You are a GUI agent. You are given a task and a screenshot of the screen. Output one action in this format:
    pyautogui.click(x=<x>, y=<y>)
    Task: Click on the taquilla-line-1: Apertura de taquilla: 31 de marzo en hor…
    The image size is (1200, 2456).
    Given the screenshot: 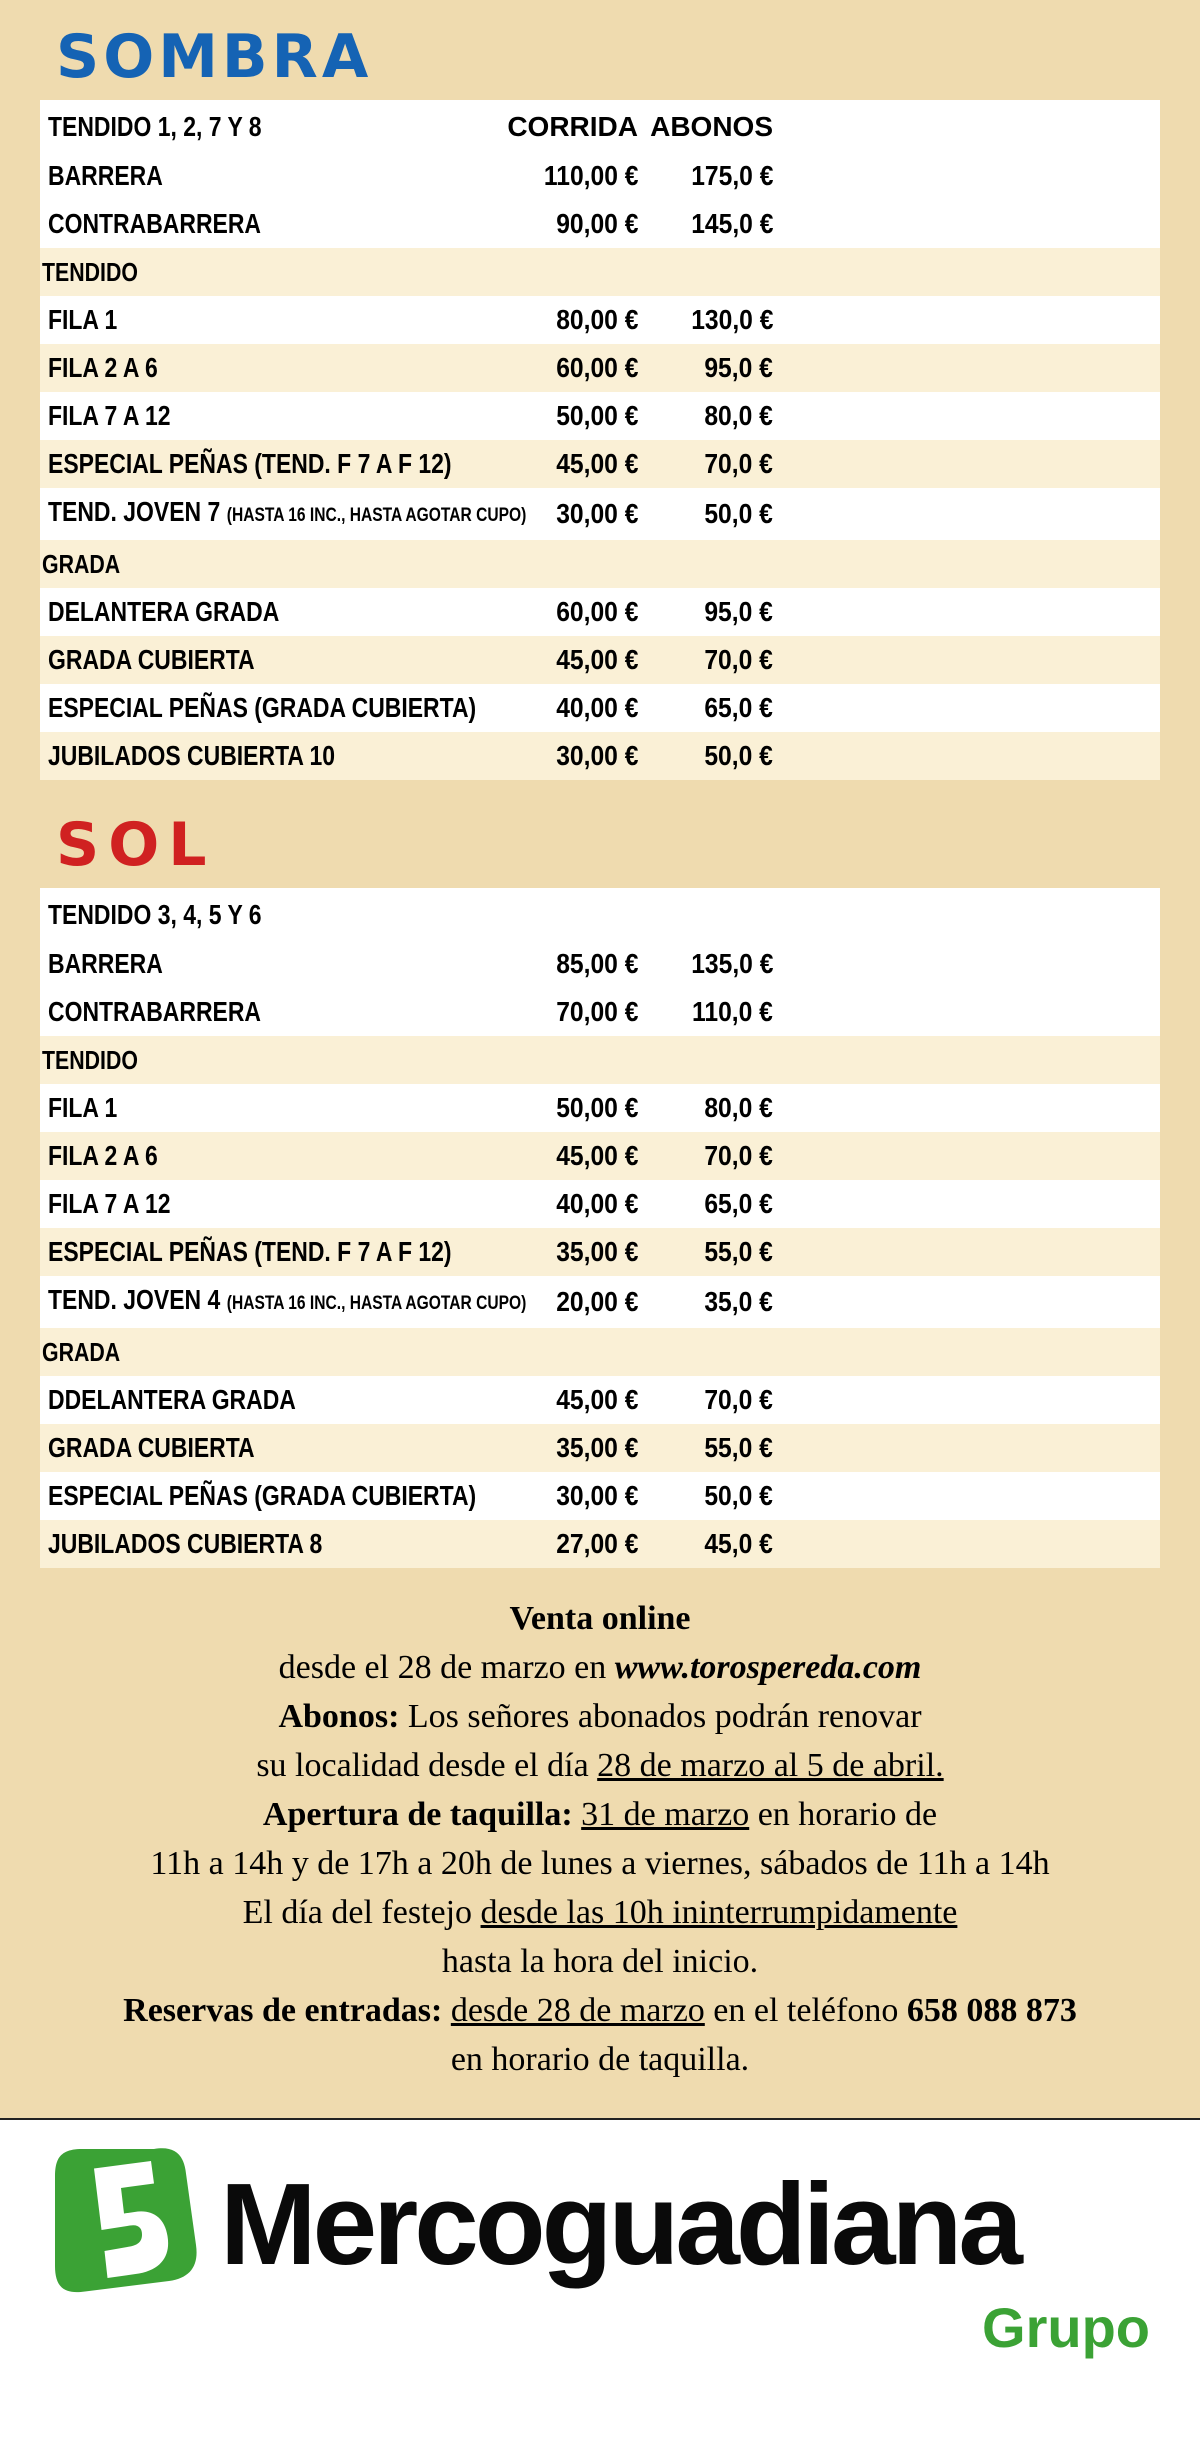 What is the action you would take?
    pyautogui.click(x=600, y=1814)
    